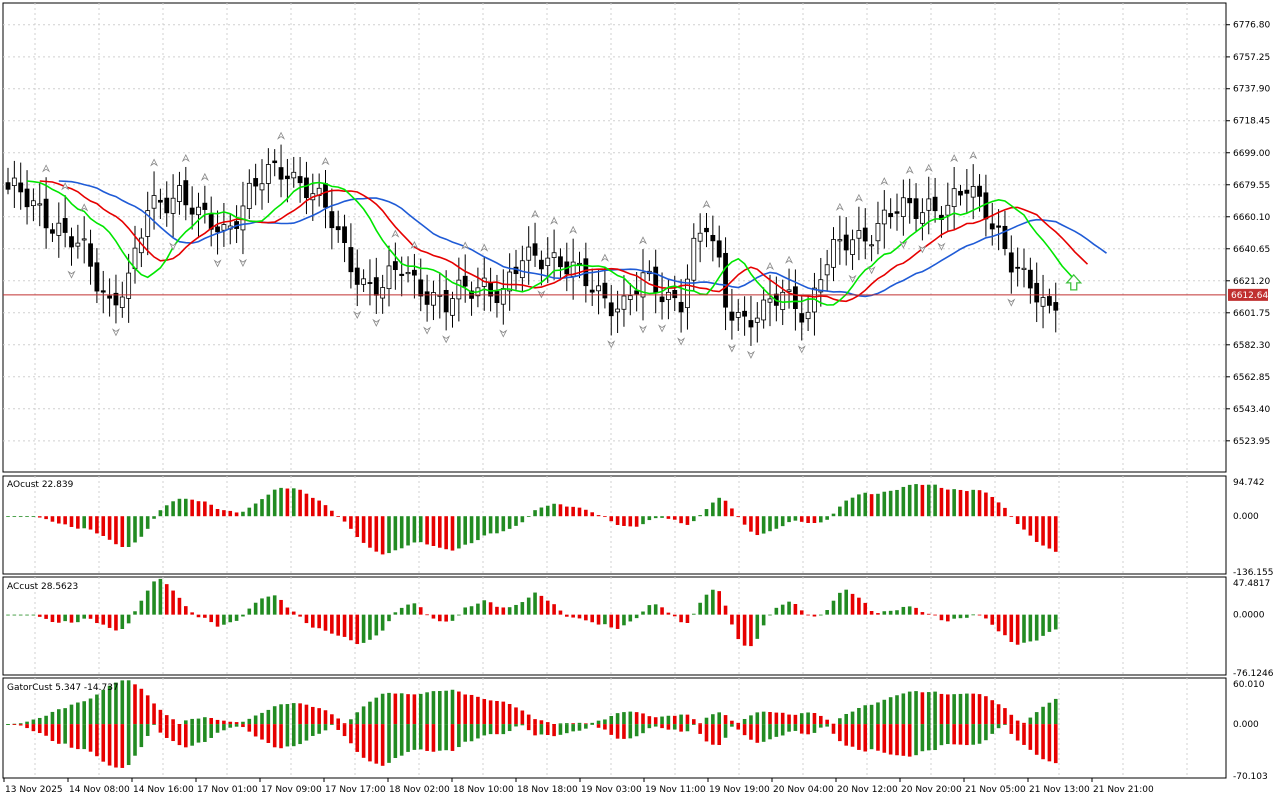 This screenshot has width=1280, height=800. What do you see at coordinates (1249, 616) in the screenshot?
I see `osc-tick-label: 0.0000` at bounding box center [1249, 616].